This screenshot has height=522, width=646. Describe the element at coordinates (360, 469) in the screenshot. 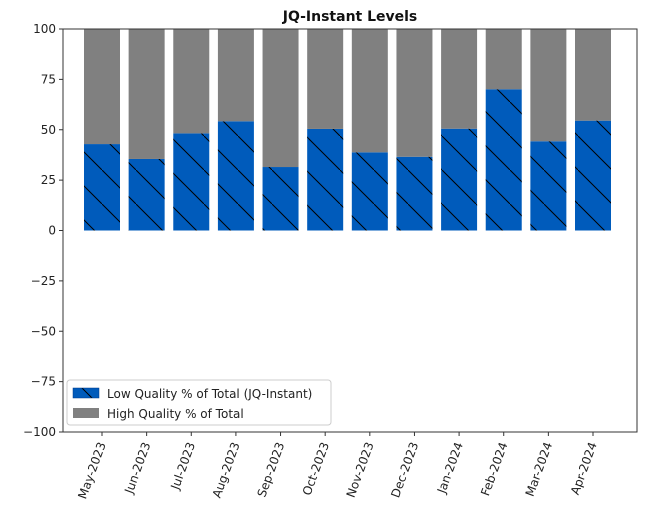

I see `x-tick-label: Nov-2023` at that location.